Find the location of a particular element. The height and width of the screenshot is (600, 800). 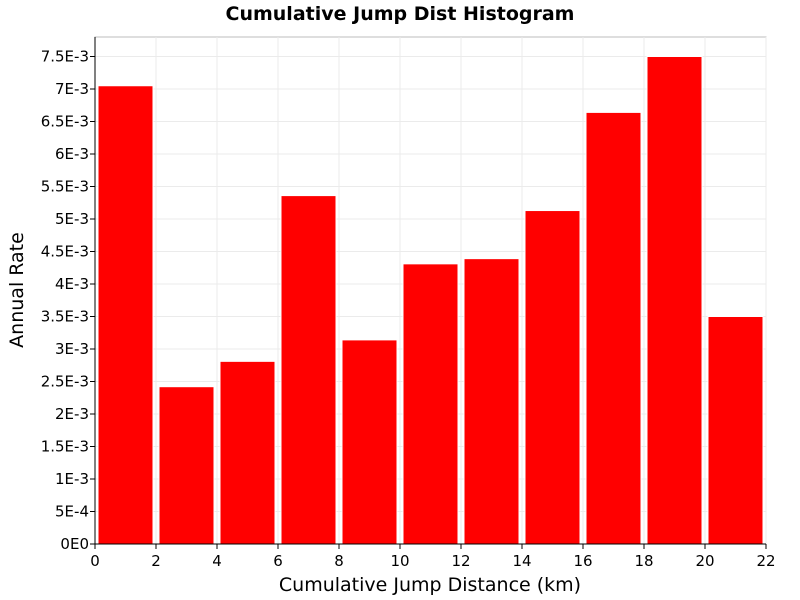

y-tick-label: 5E-4 is located at coordinates (72, 512).